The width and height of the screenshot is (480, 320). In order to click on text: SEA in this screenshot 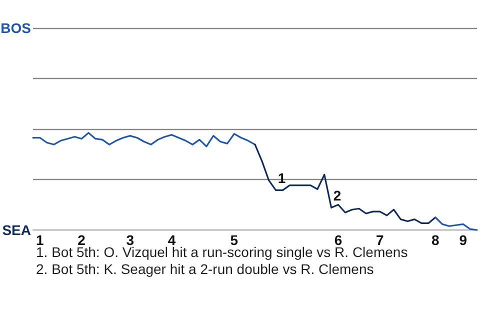, I will do `click(16, 230)`.